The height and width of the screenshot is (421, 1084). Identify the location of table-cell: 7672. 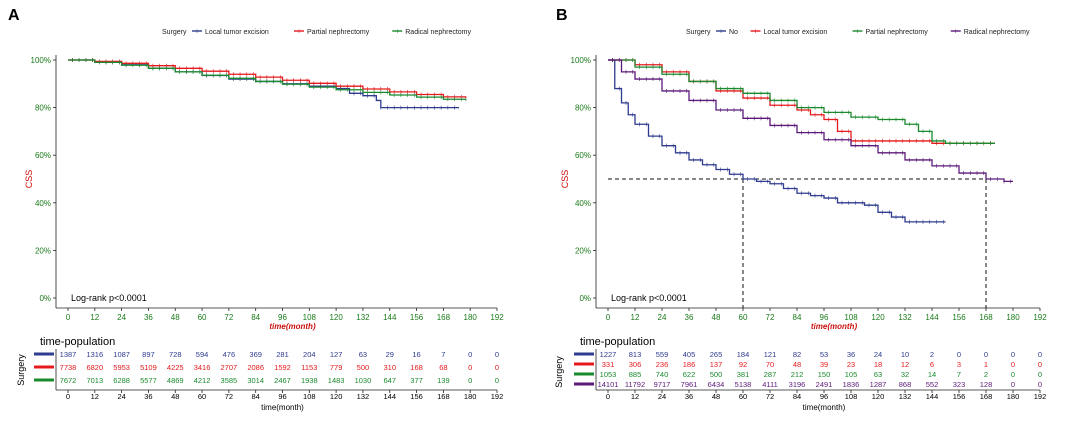
(68, 380).